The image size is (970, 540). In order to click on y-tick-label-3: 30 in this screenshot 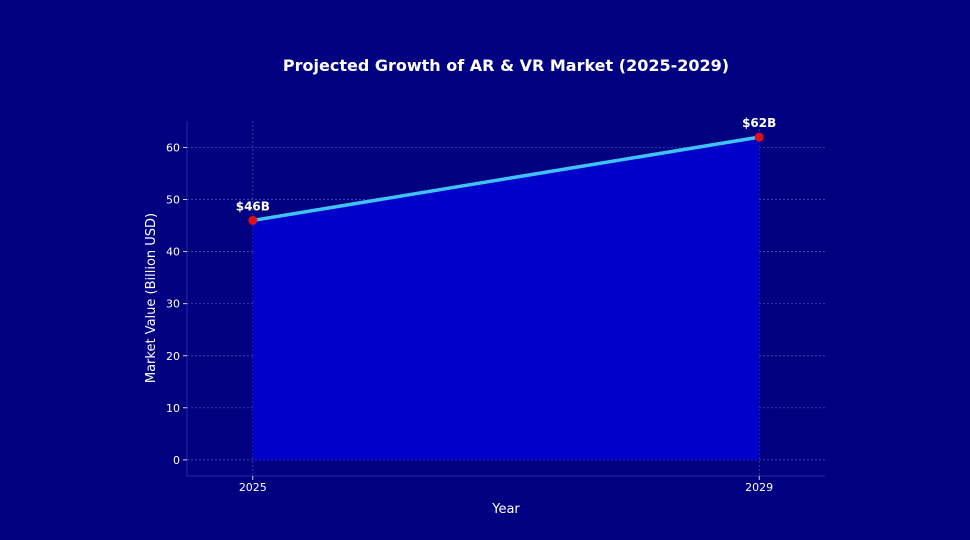, I will do `click(173, 304)`.